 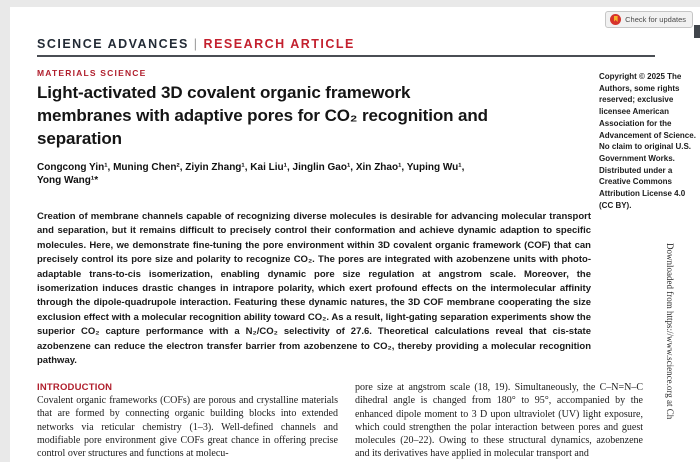 What do you see at coordinates (92, 73) in the screenshot?
I see `section-label: MATERIALS SCIENCE` at bounding box center [92, 73].